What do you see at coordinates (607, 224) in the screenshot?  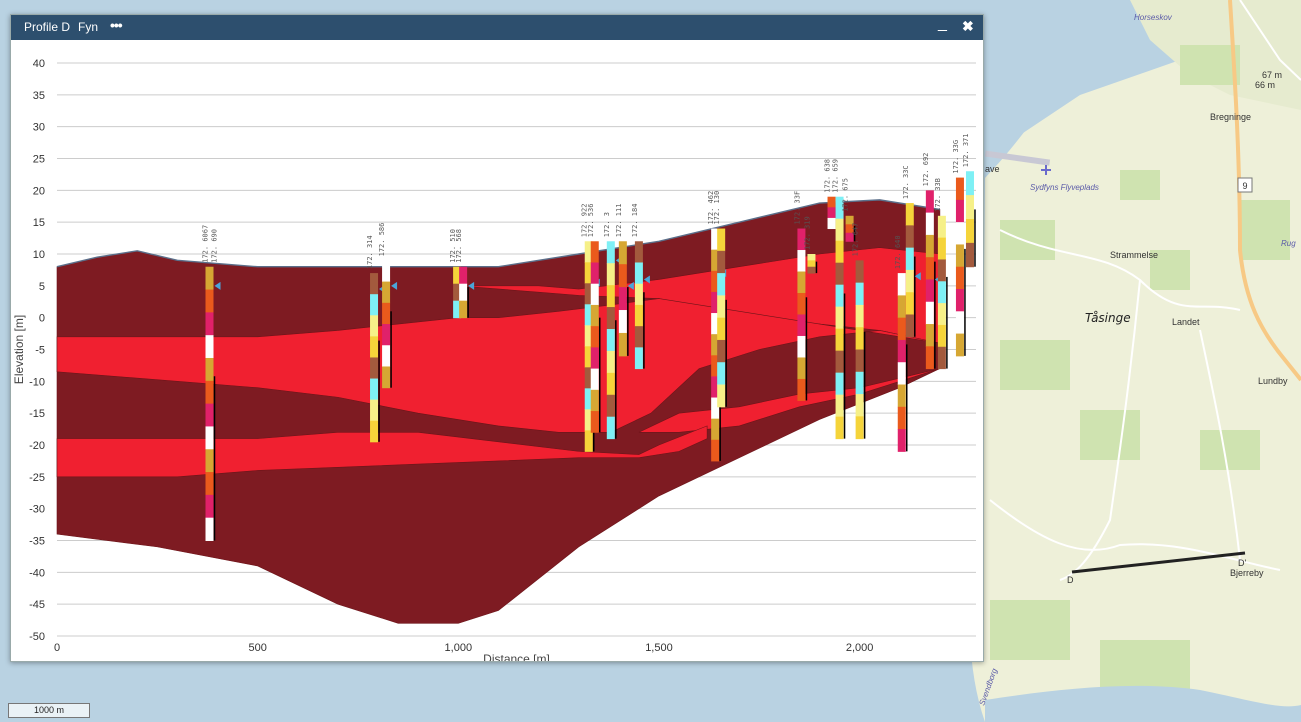 I see `borehole-label: 172. 3` at bounding box center [607, 224].